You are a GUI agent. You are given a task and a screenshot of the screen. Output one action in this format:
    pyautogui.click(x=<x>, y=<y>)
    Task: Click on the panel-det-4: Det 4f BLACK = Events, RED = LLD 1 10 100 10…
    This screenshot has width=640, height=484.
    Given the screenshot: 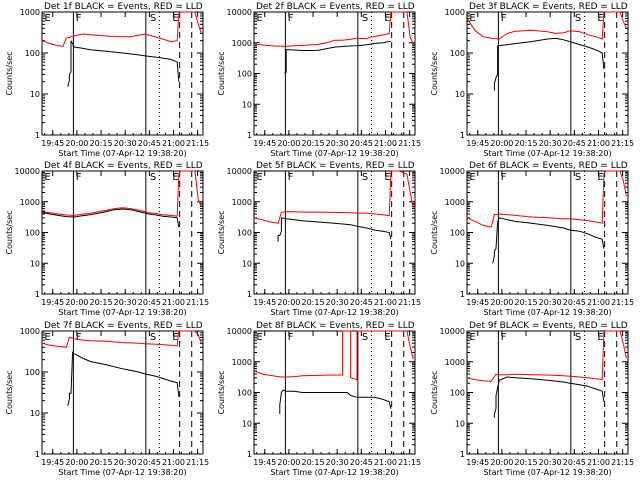 What is the action you would take?
    pyautogui.click(x=107, y=239)
    